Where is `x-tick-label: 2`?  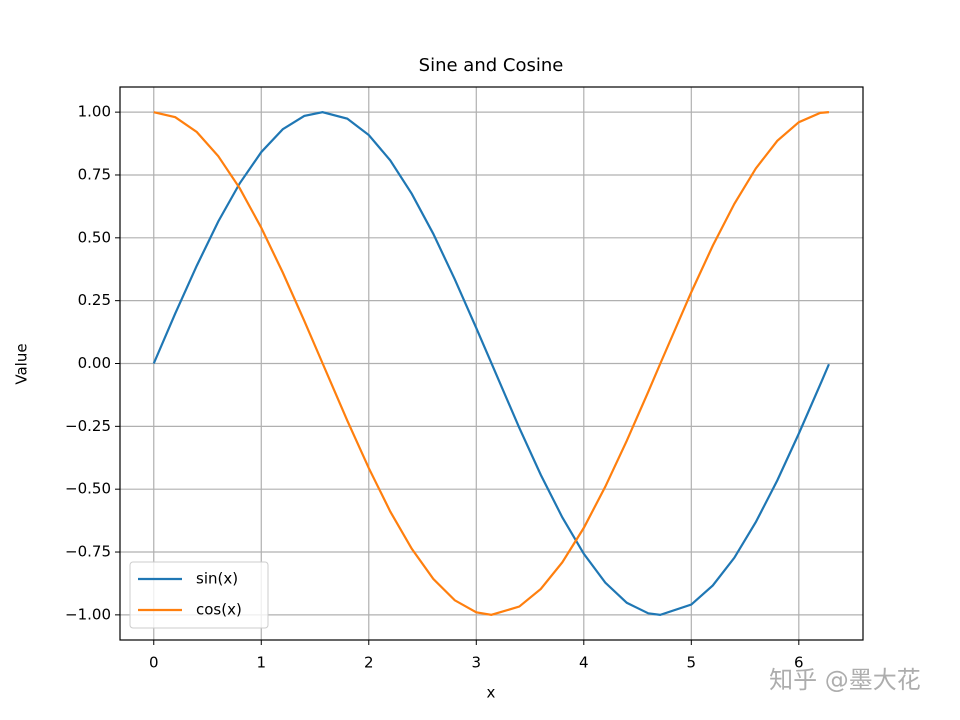
x-tick-label: 2 is located at coordinates (369, 663).